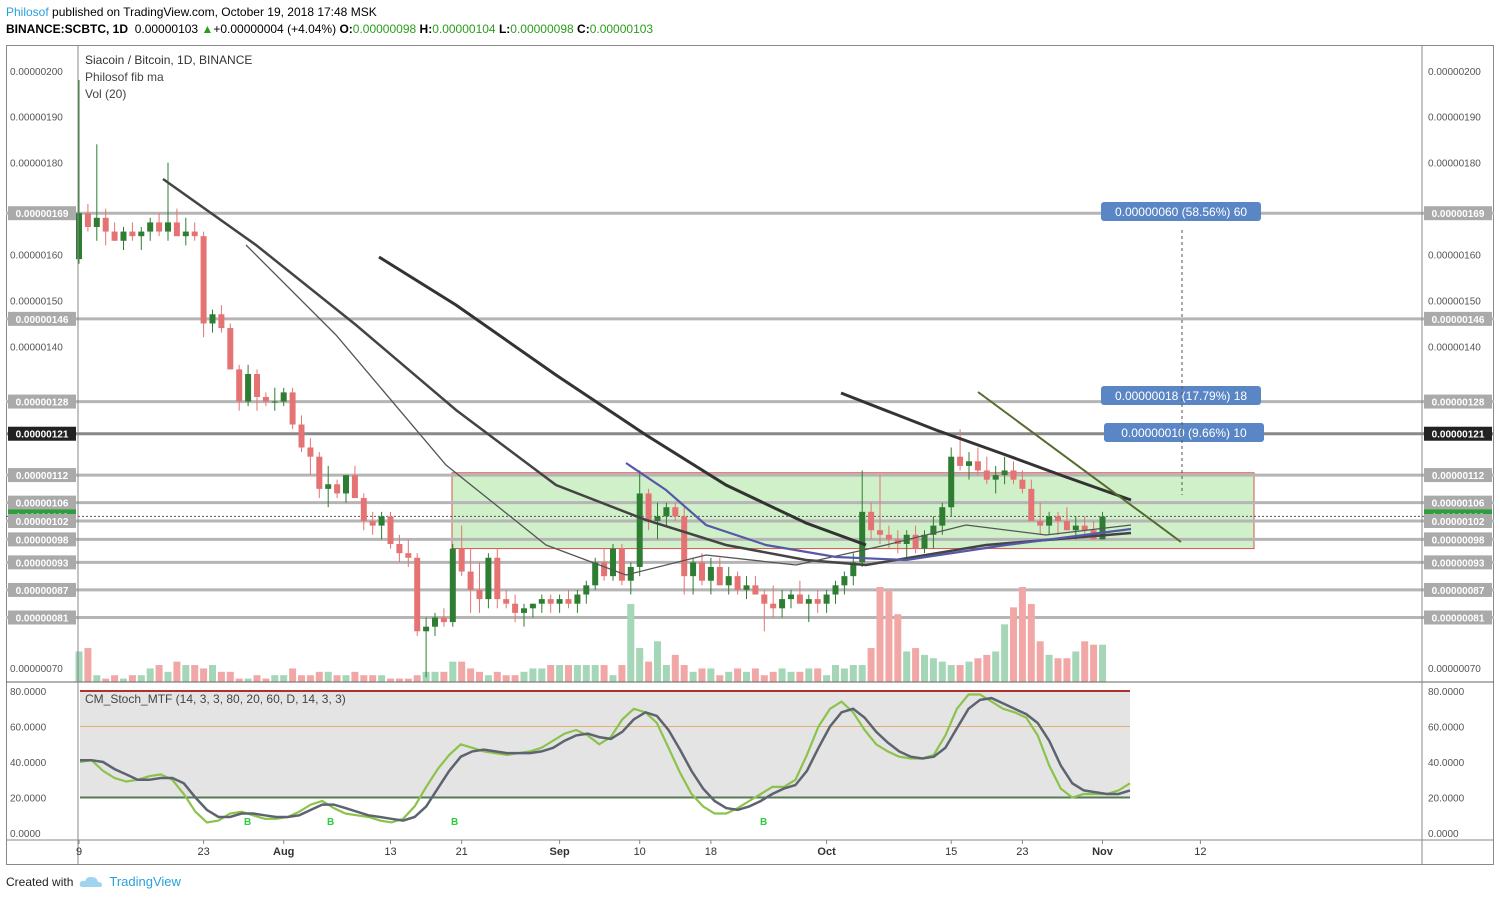  I want to click on price-tick-right: 0.00000200, so click(1454, 72).